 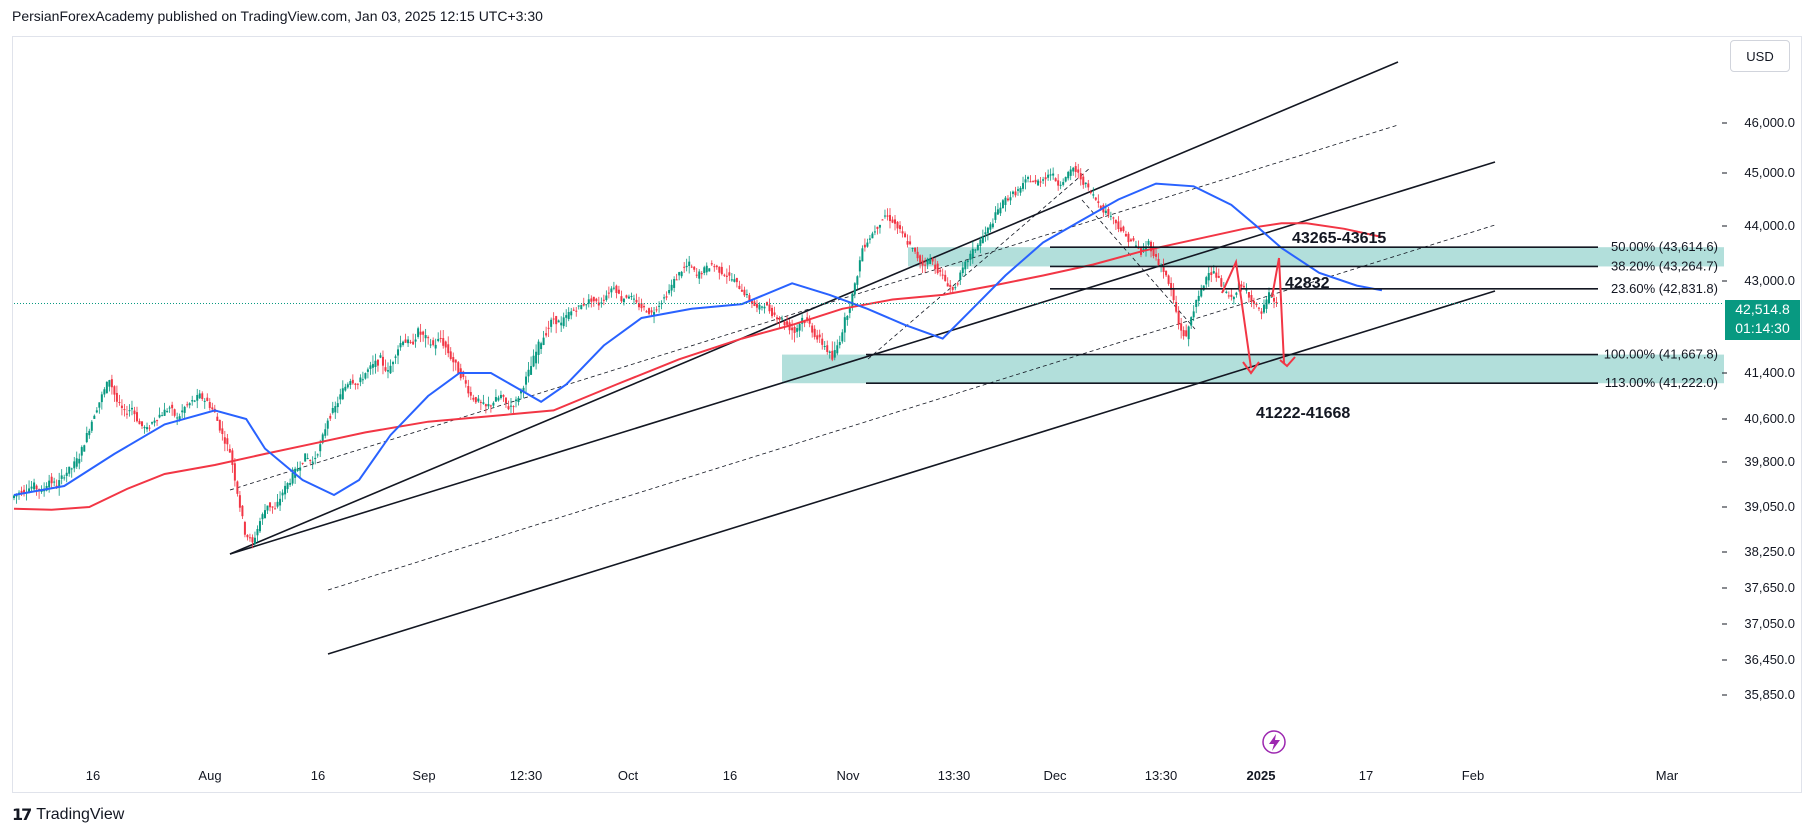 I want to click on time-tick-label: 16, so click(x=93, y=775).